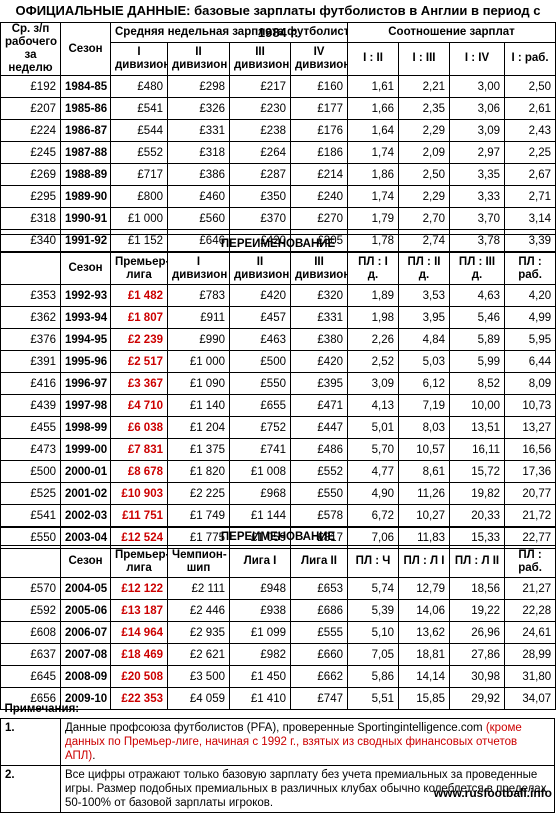 The height and width of the screenshot is (813, 556). I want to click on season-cell: 2005-06, so click(85, 610).